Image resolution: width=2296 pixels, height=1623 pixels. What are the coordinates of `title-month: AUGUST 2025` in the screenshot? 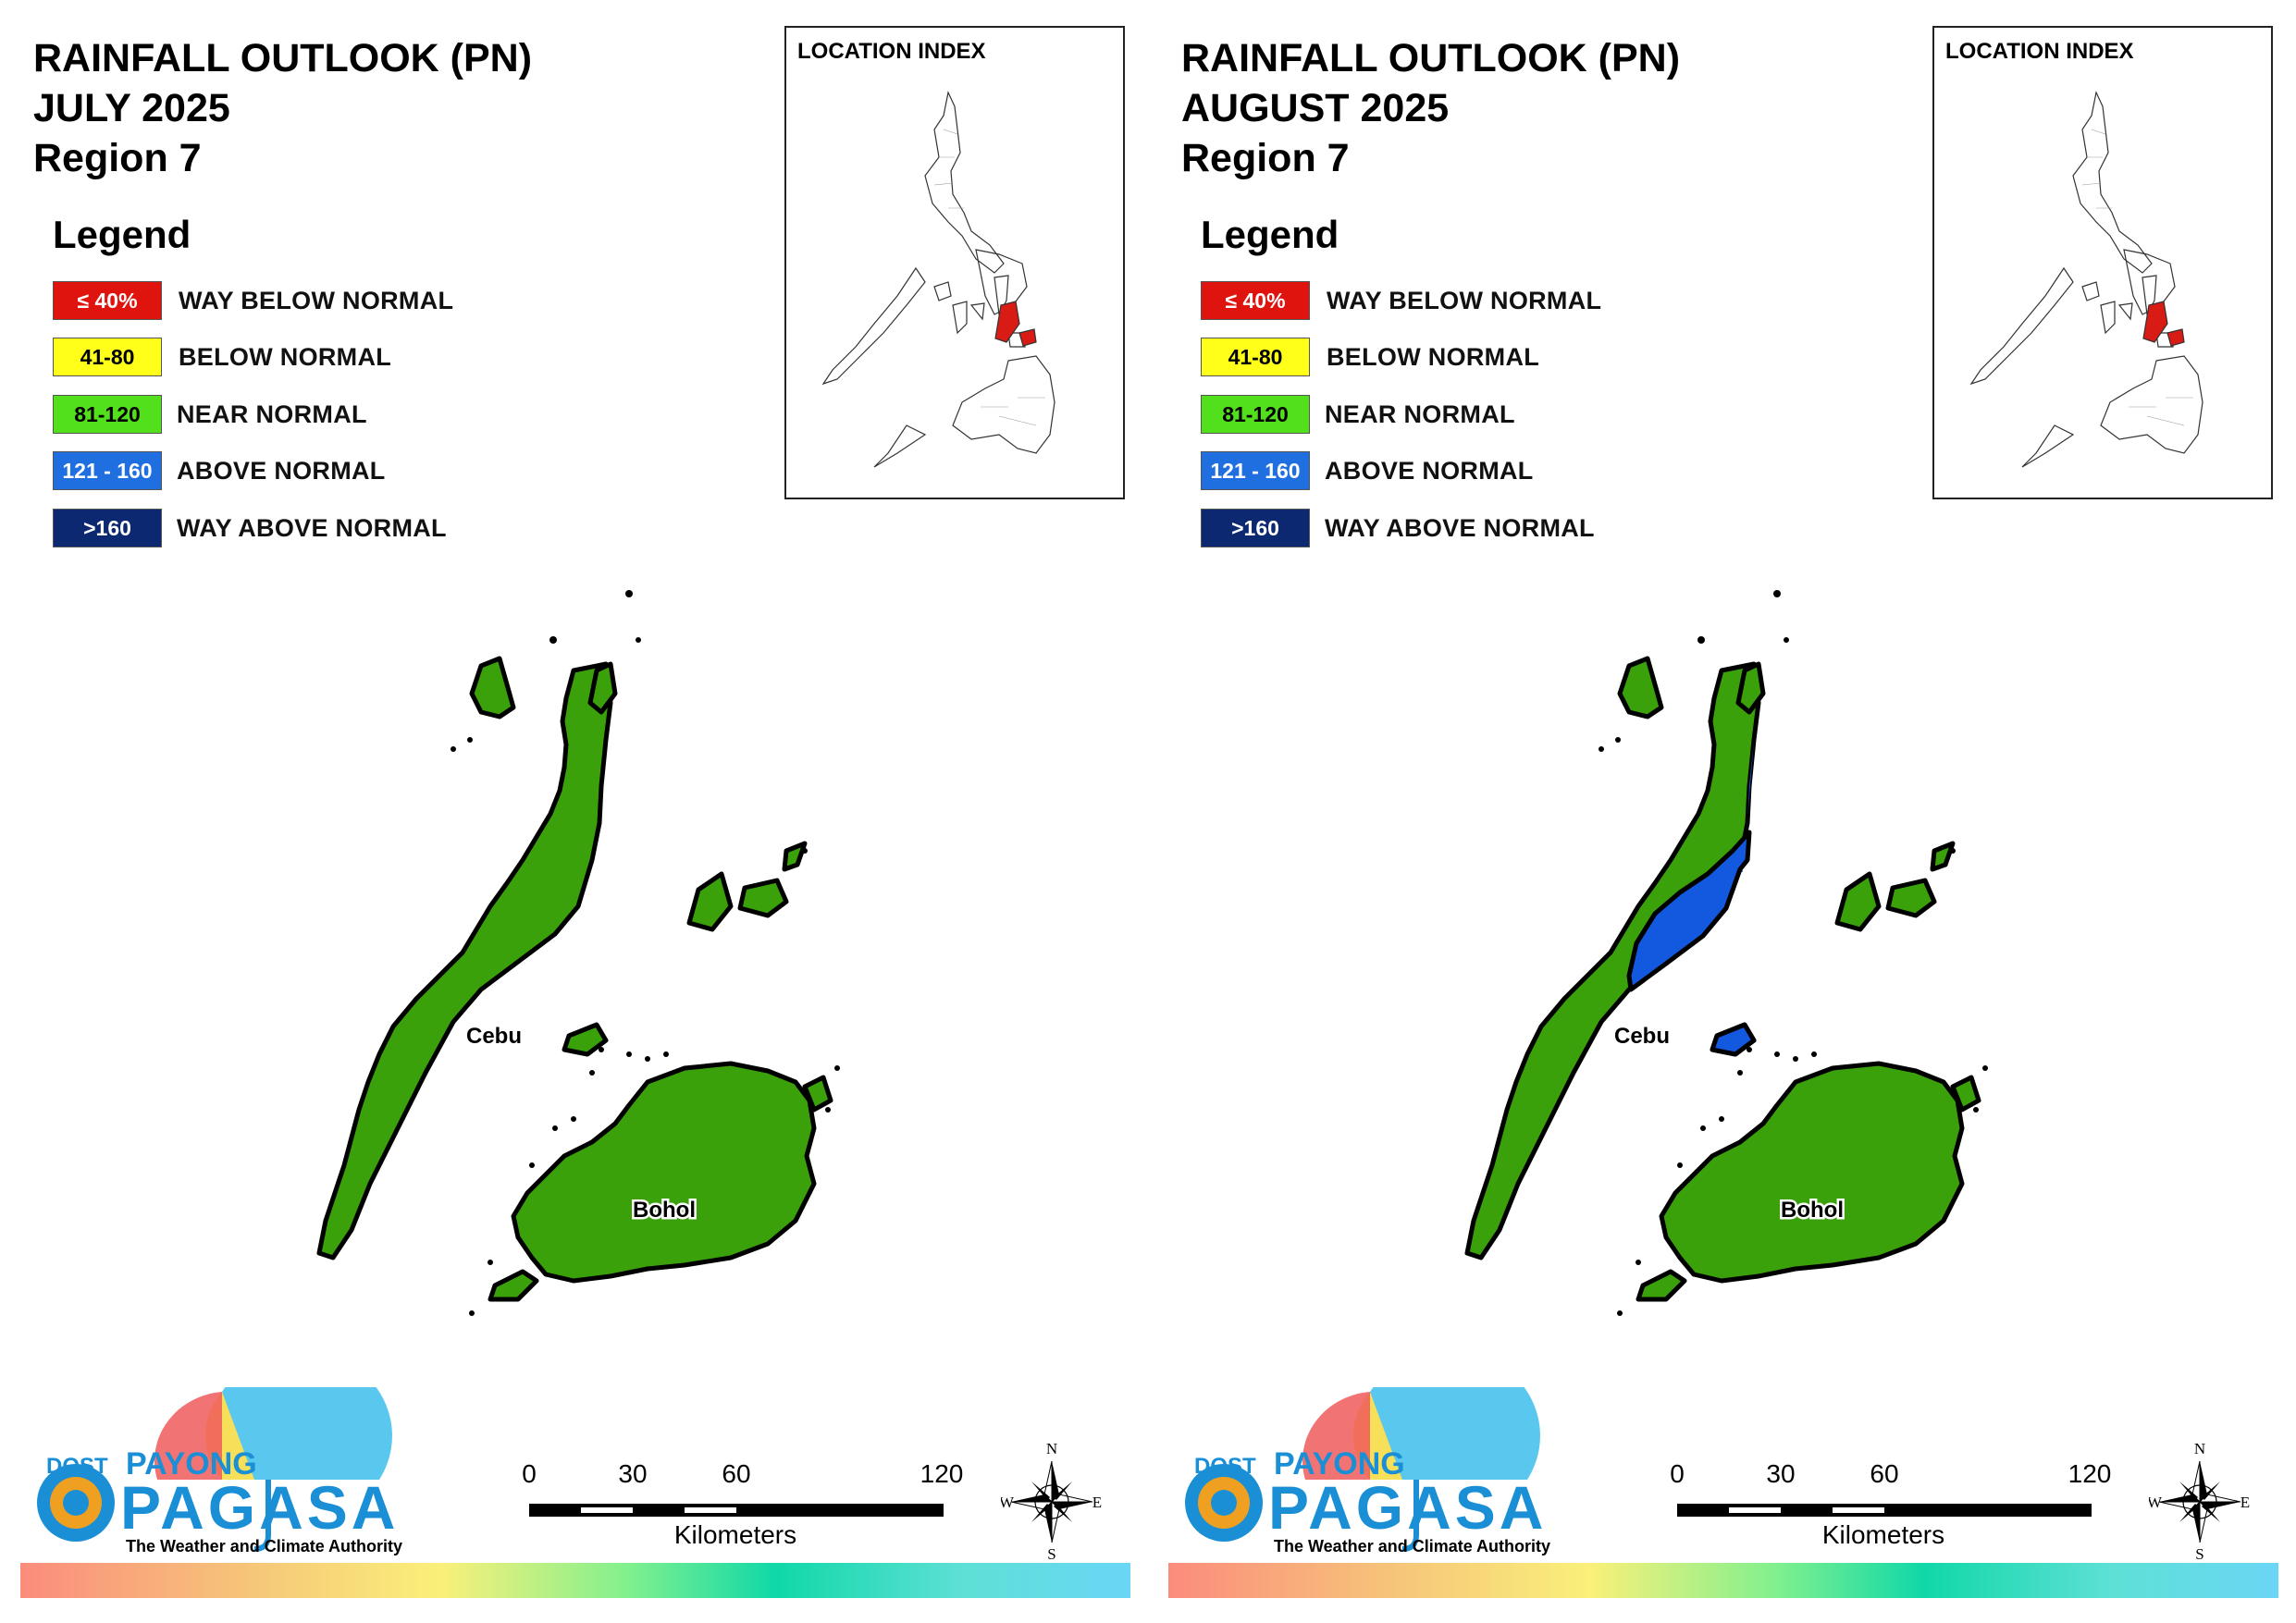 It's located at (1315, 108).